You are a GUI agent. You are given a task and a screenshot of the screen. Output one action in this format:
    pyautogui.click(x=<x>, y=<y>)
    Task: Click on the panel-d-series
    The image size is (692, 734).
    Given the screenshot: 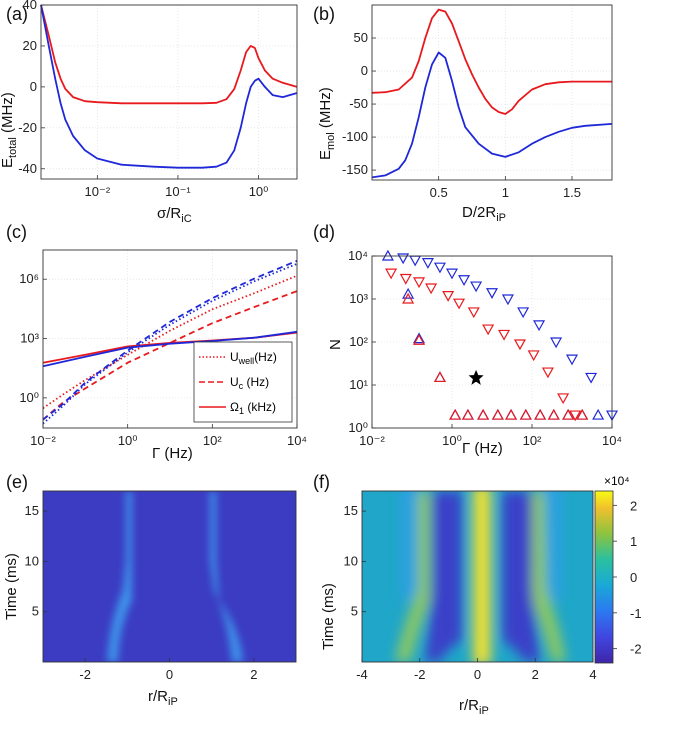 What is the action you would take?
    pyautogui.click(x=500, y=335)
    